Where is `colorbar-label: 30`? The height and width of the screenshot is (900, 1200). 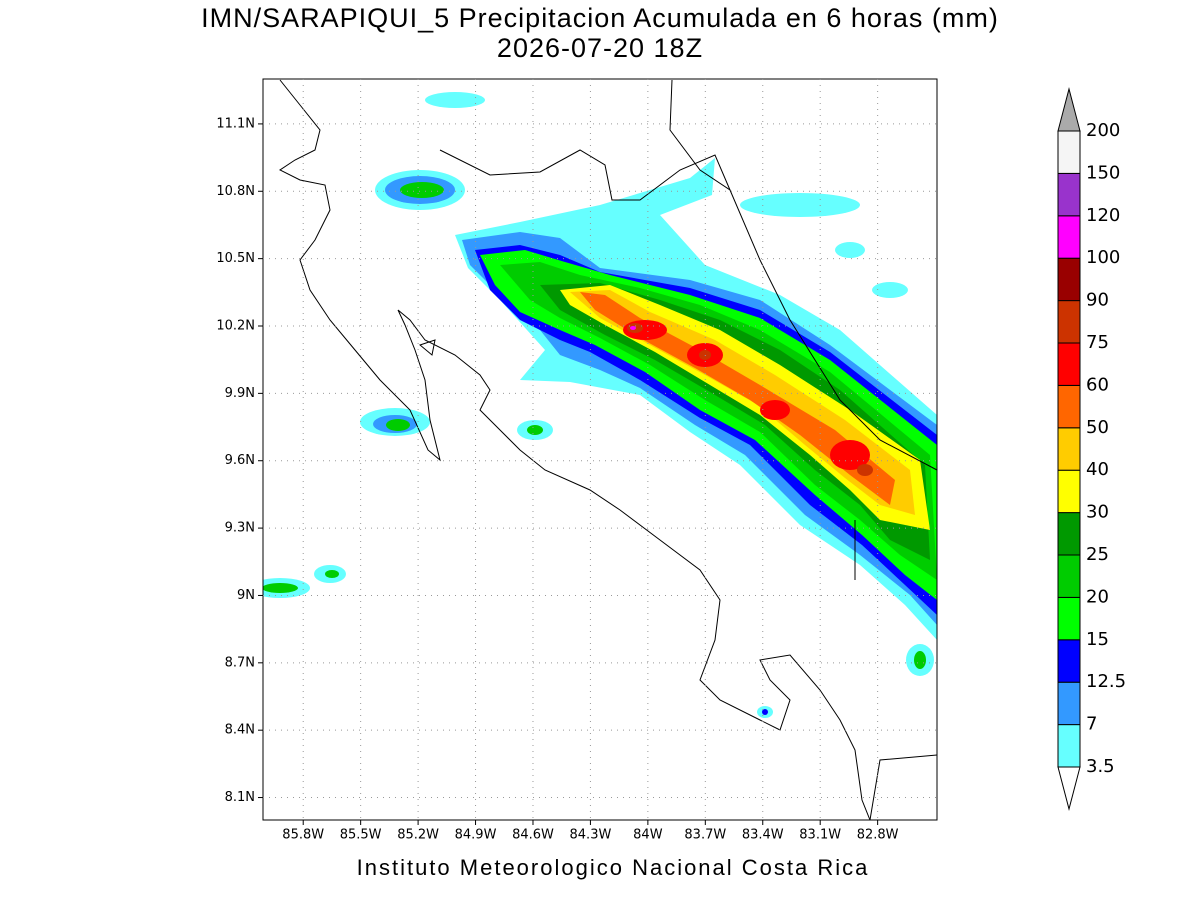 colorbar-label: 30 is located at coordinates (1097, 512).